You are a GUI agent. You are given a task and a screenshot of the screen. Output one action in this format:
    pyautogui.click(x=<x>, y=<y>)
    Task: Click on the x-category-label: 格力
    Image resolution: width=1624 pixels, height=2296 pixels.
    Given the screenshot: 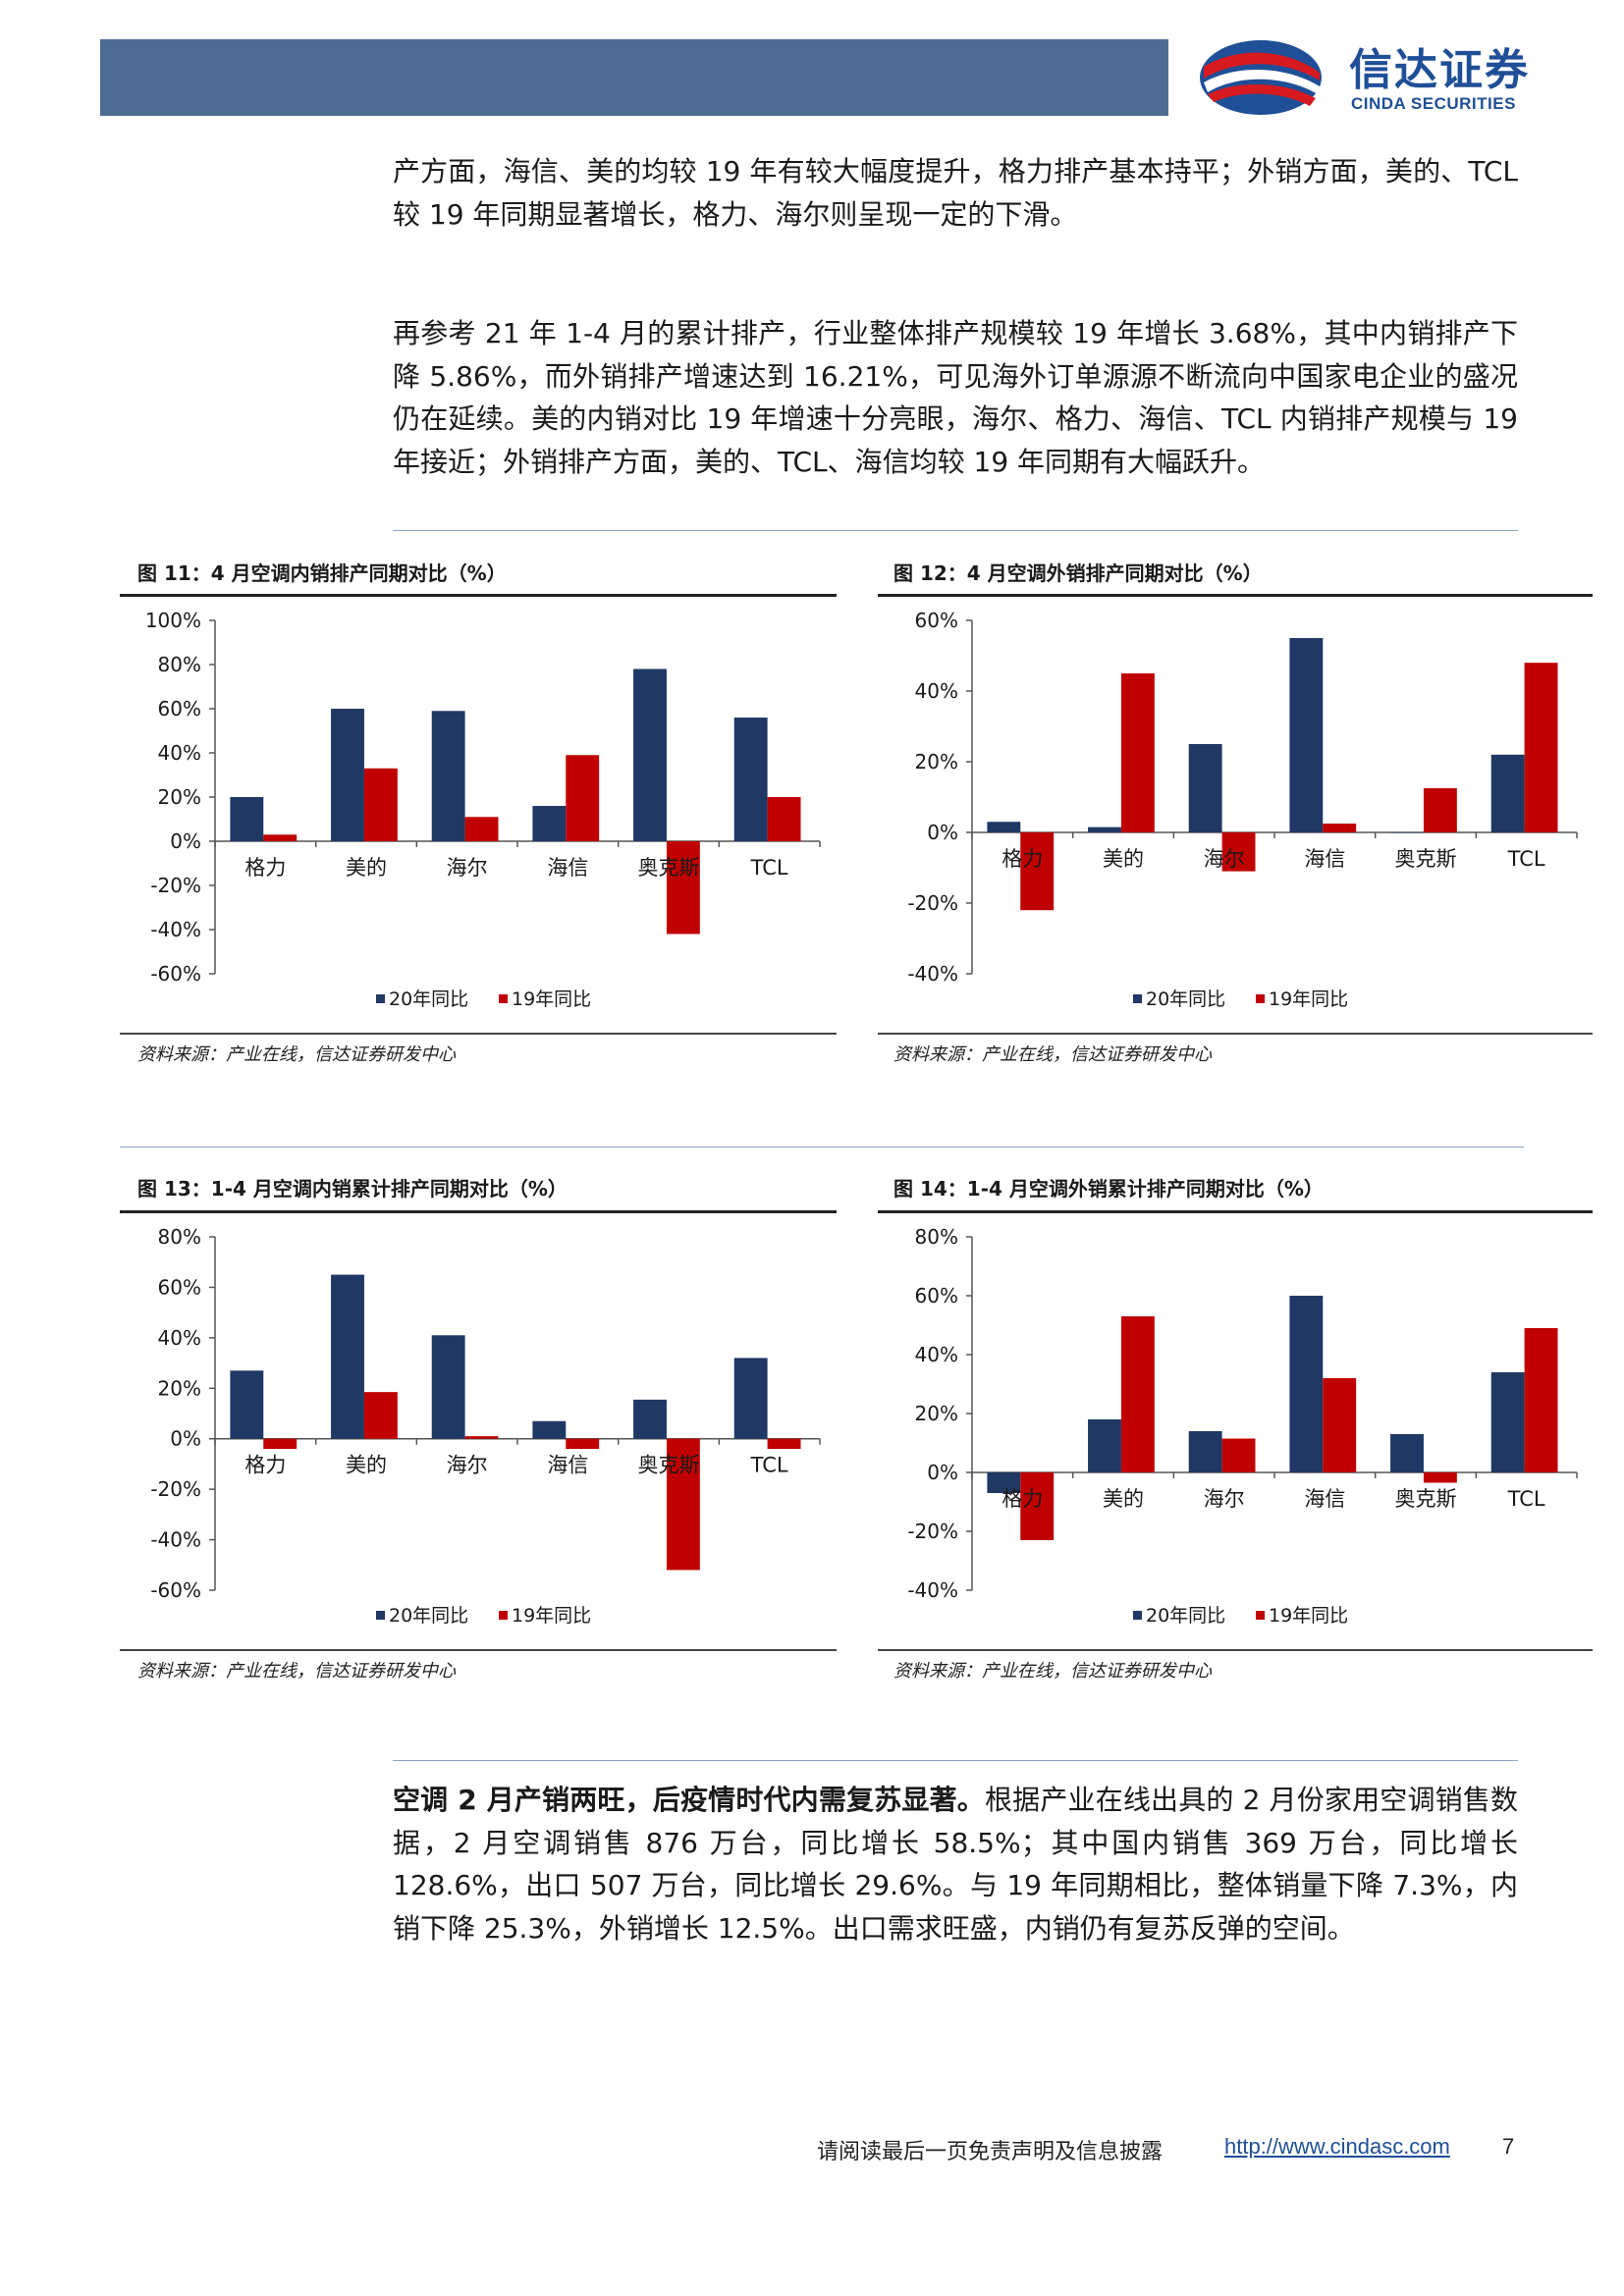 What is the action you would take?
    pyautogui.click(x=265, y=1465)
    